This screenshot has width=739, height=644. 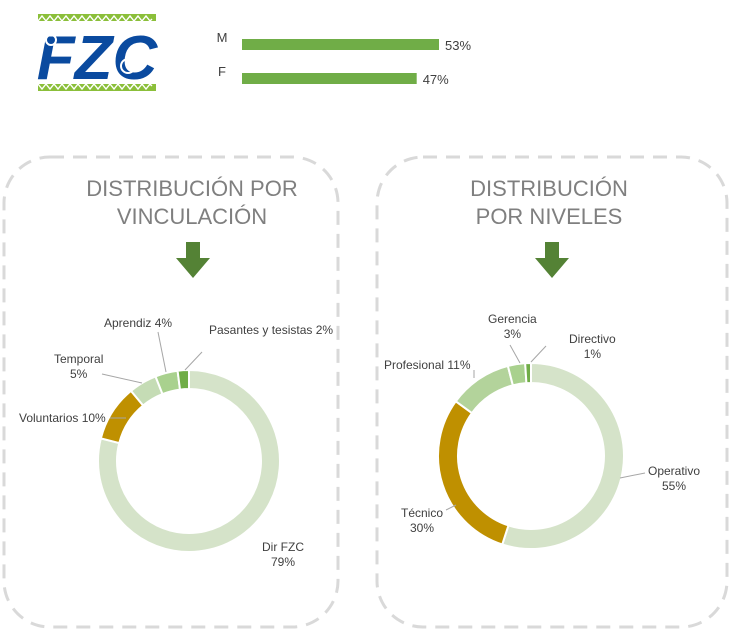 What do you see at coordinates (427, 365) in the screenshot?
I see `data-label-profesional: Profesional 11%` at bounding box center [427, 365].